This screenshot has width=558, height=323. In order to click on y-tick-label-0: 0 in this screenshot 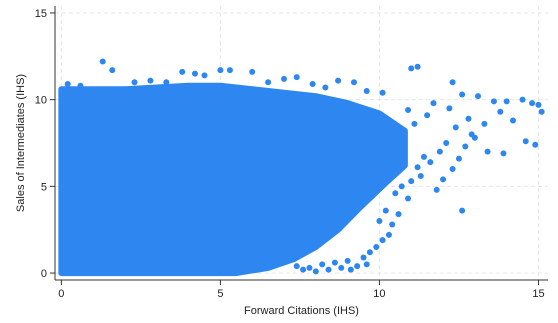, I will do `click(44, 274)`.